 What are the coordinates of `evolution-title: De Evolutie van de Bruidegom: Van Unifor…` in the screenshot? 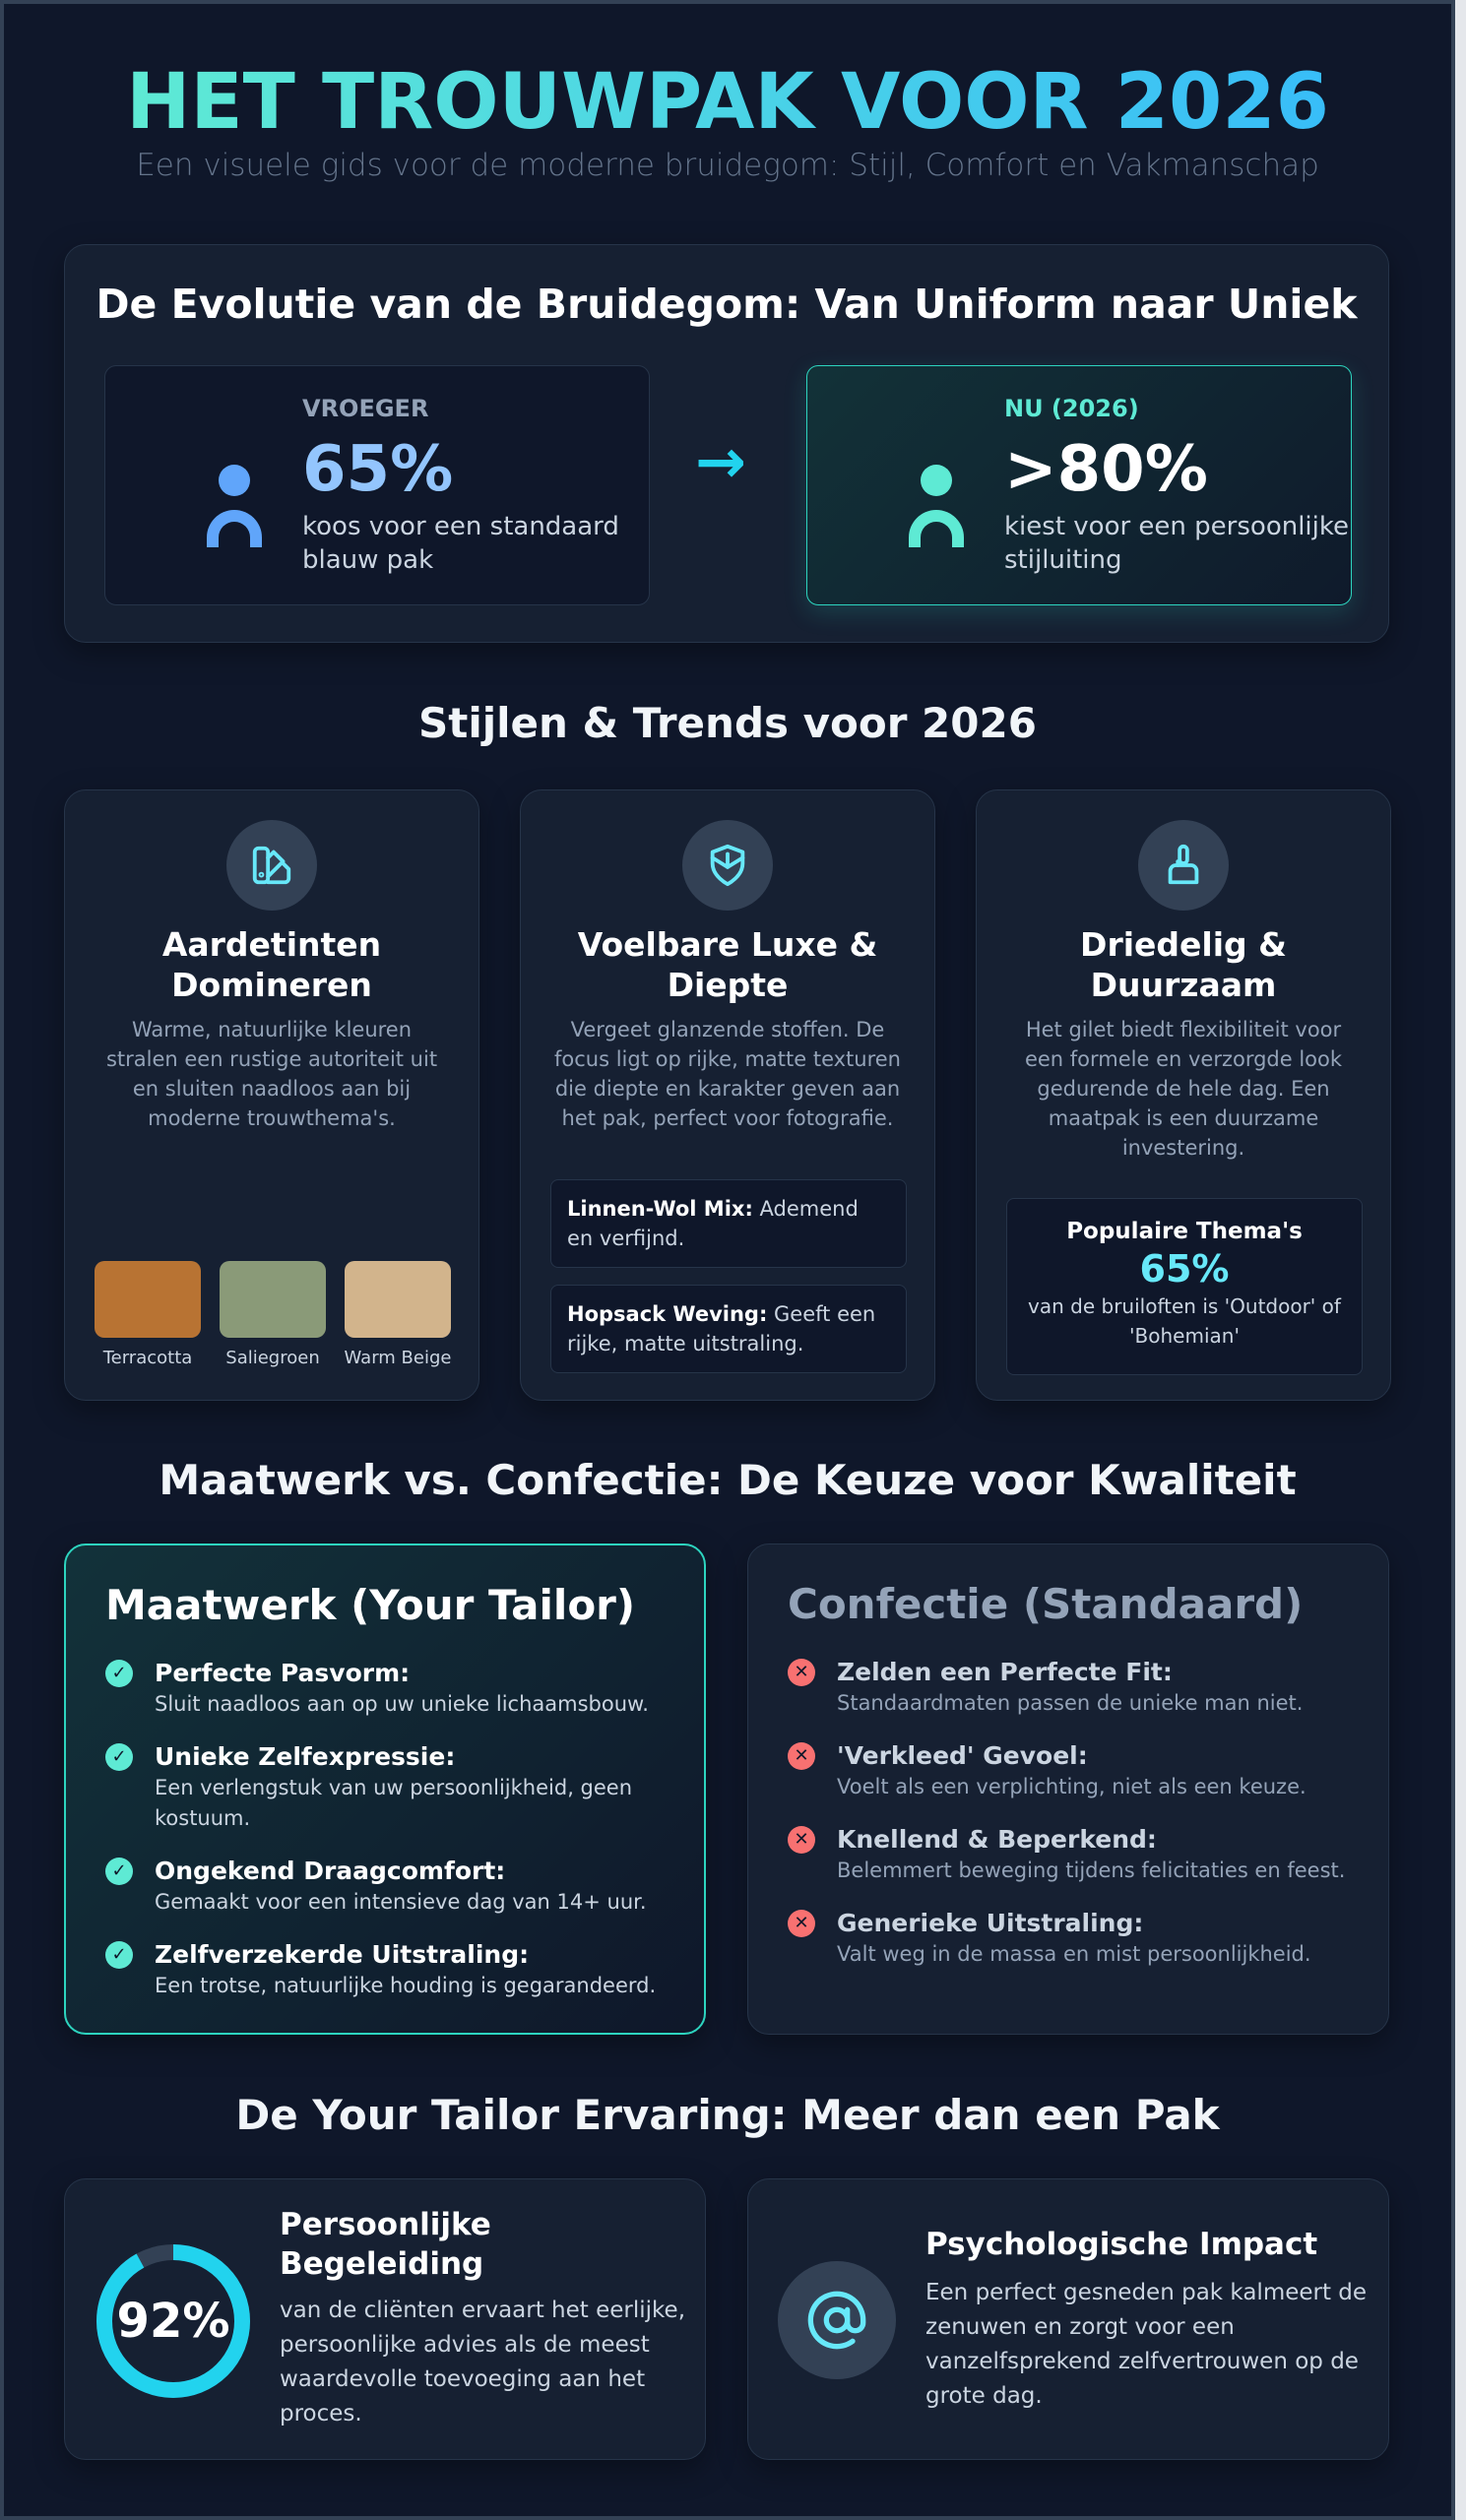 It's located at (727, 304).